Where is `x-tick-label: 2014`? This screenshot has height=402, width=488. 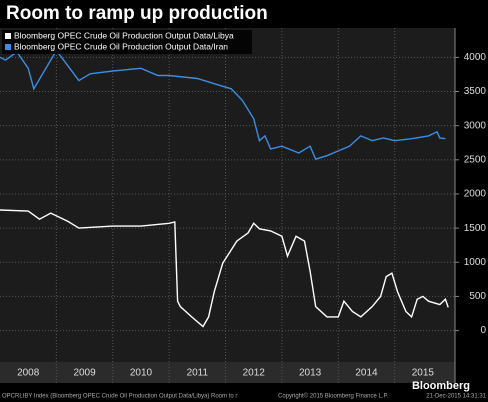 x-tick-label: 2014 is located at coordinates (366, 373).